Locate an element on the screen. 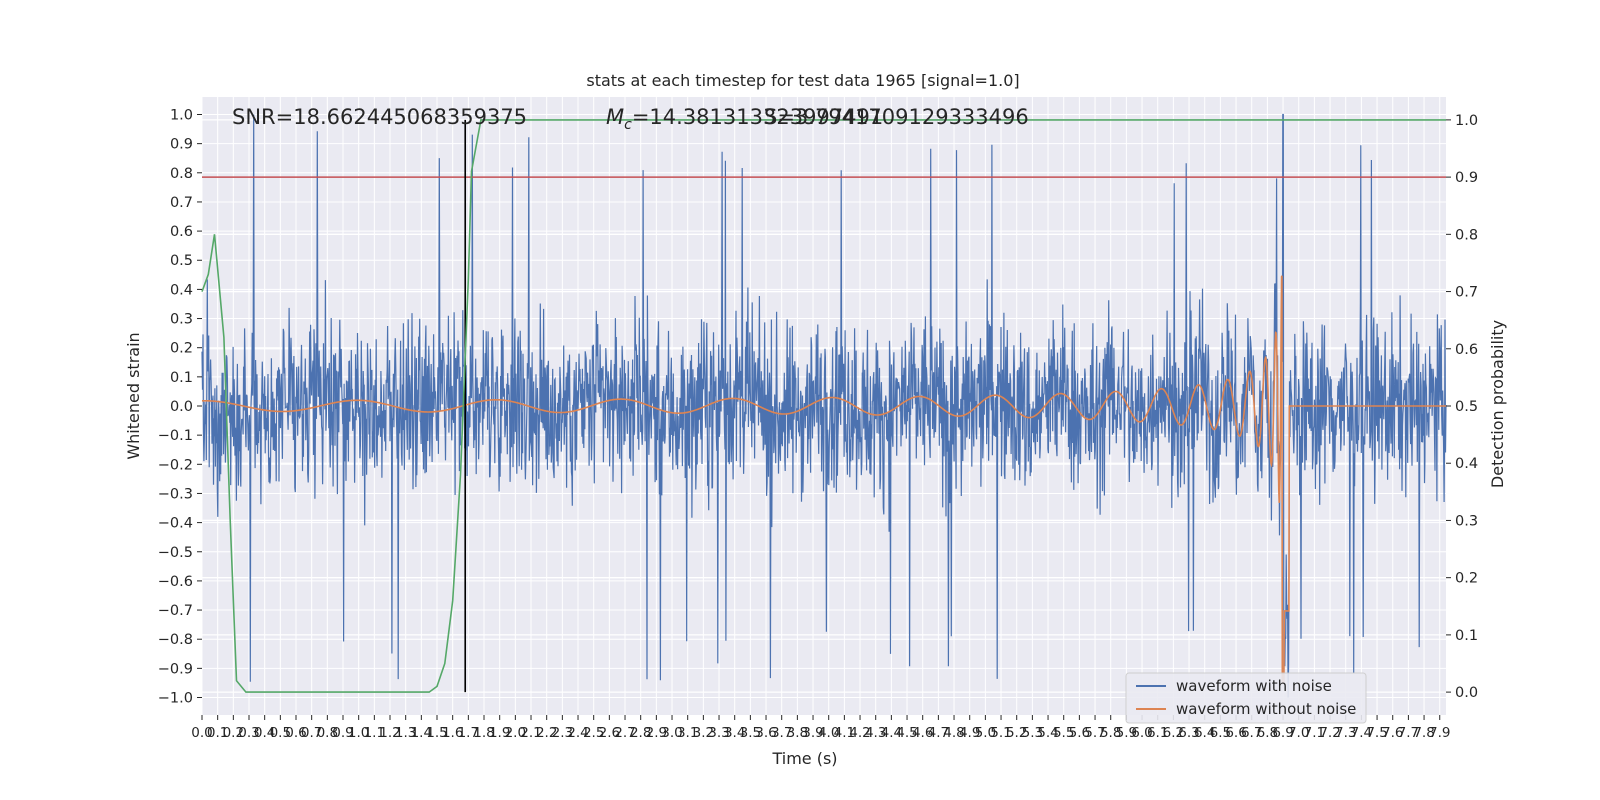 The height and width of the screenshot is (800, 1600). x-tick-label: 3.5 is located at coordinates (750, 733).